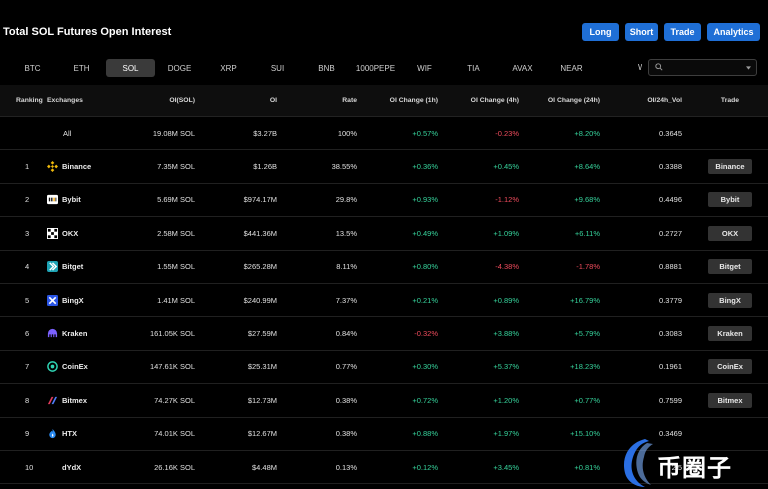 Image resolution: width=768 pixels, height=489 pixels. I want to click on oi-sol-value: 74.01K SOL, so click(174, 434).